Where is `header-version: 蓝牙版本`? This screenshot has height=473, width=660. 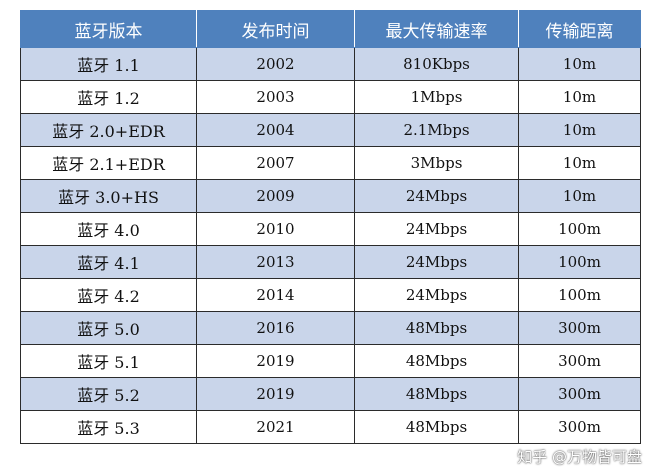
header-version: 蓝牙版本 is located at coordinates (108, 29).